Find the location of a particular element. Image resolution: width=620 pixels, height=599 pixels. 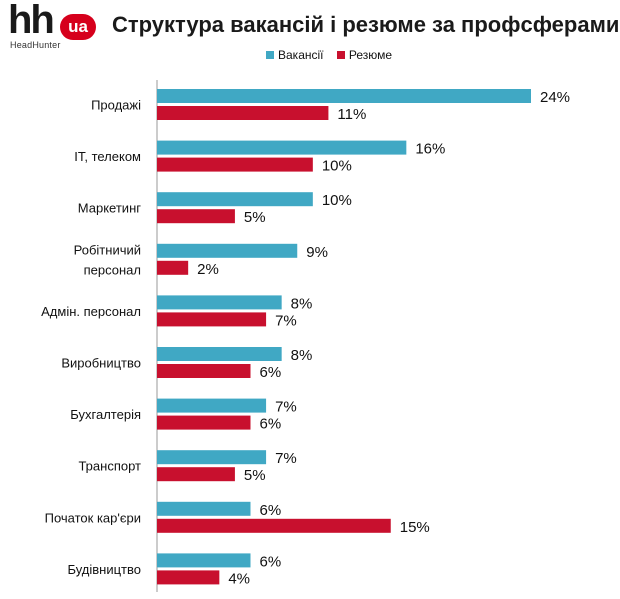

value-label-vacancies-8: 6% is located at coordinates (271, 510).